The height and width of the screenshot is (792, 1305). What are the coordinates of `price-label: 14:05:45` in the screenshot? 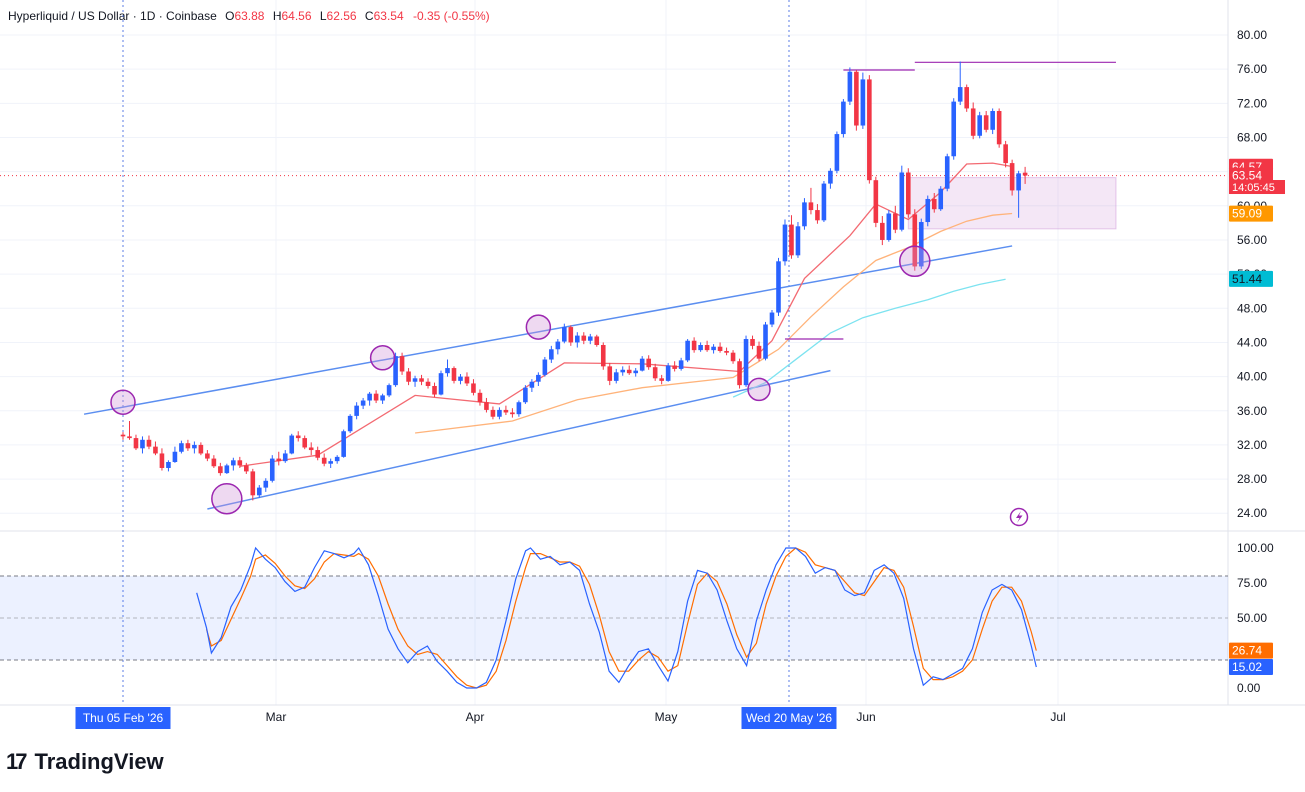 It's located at (1253, 188).